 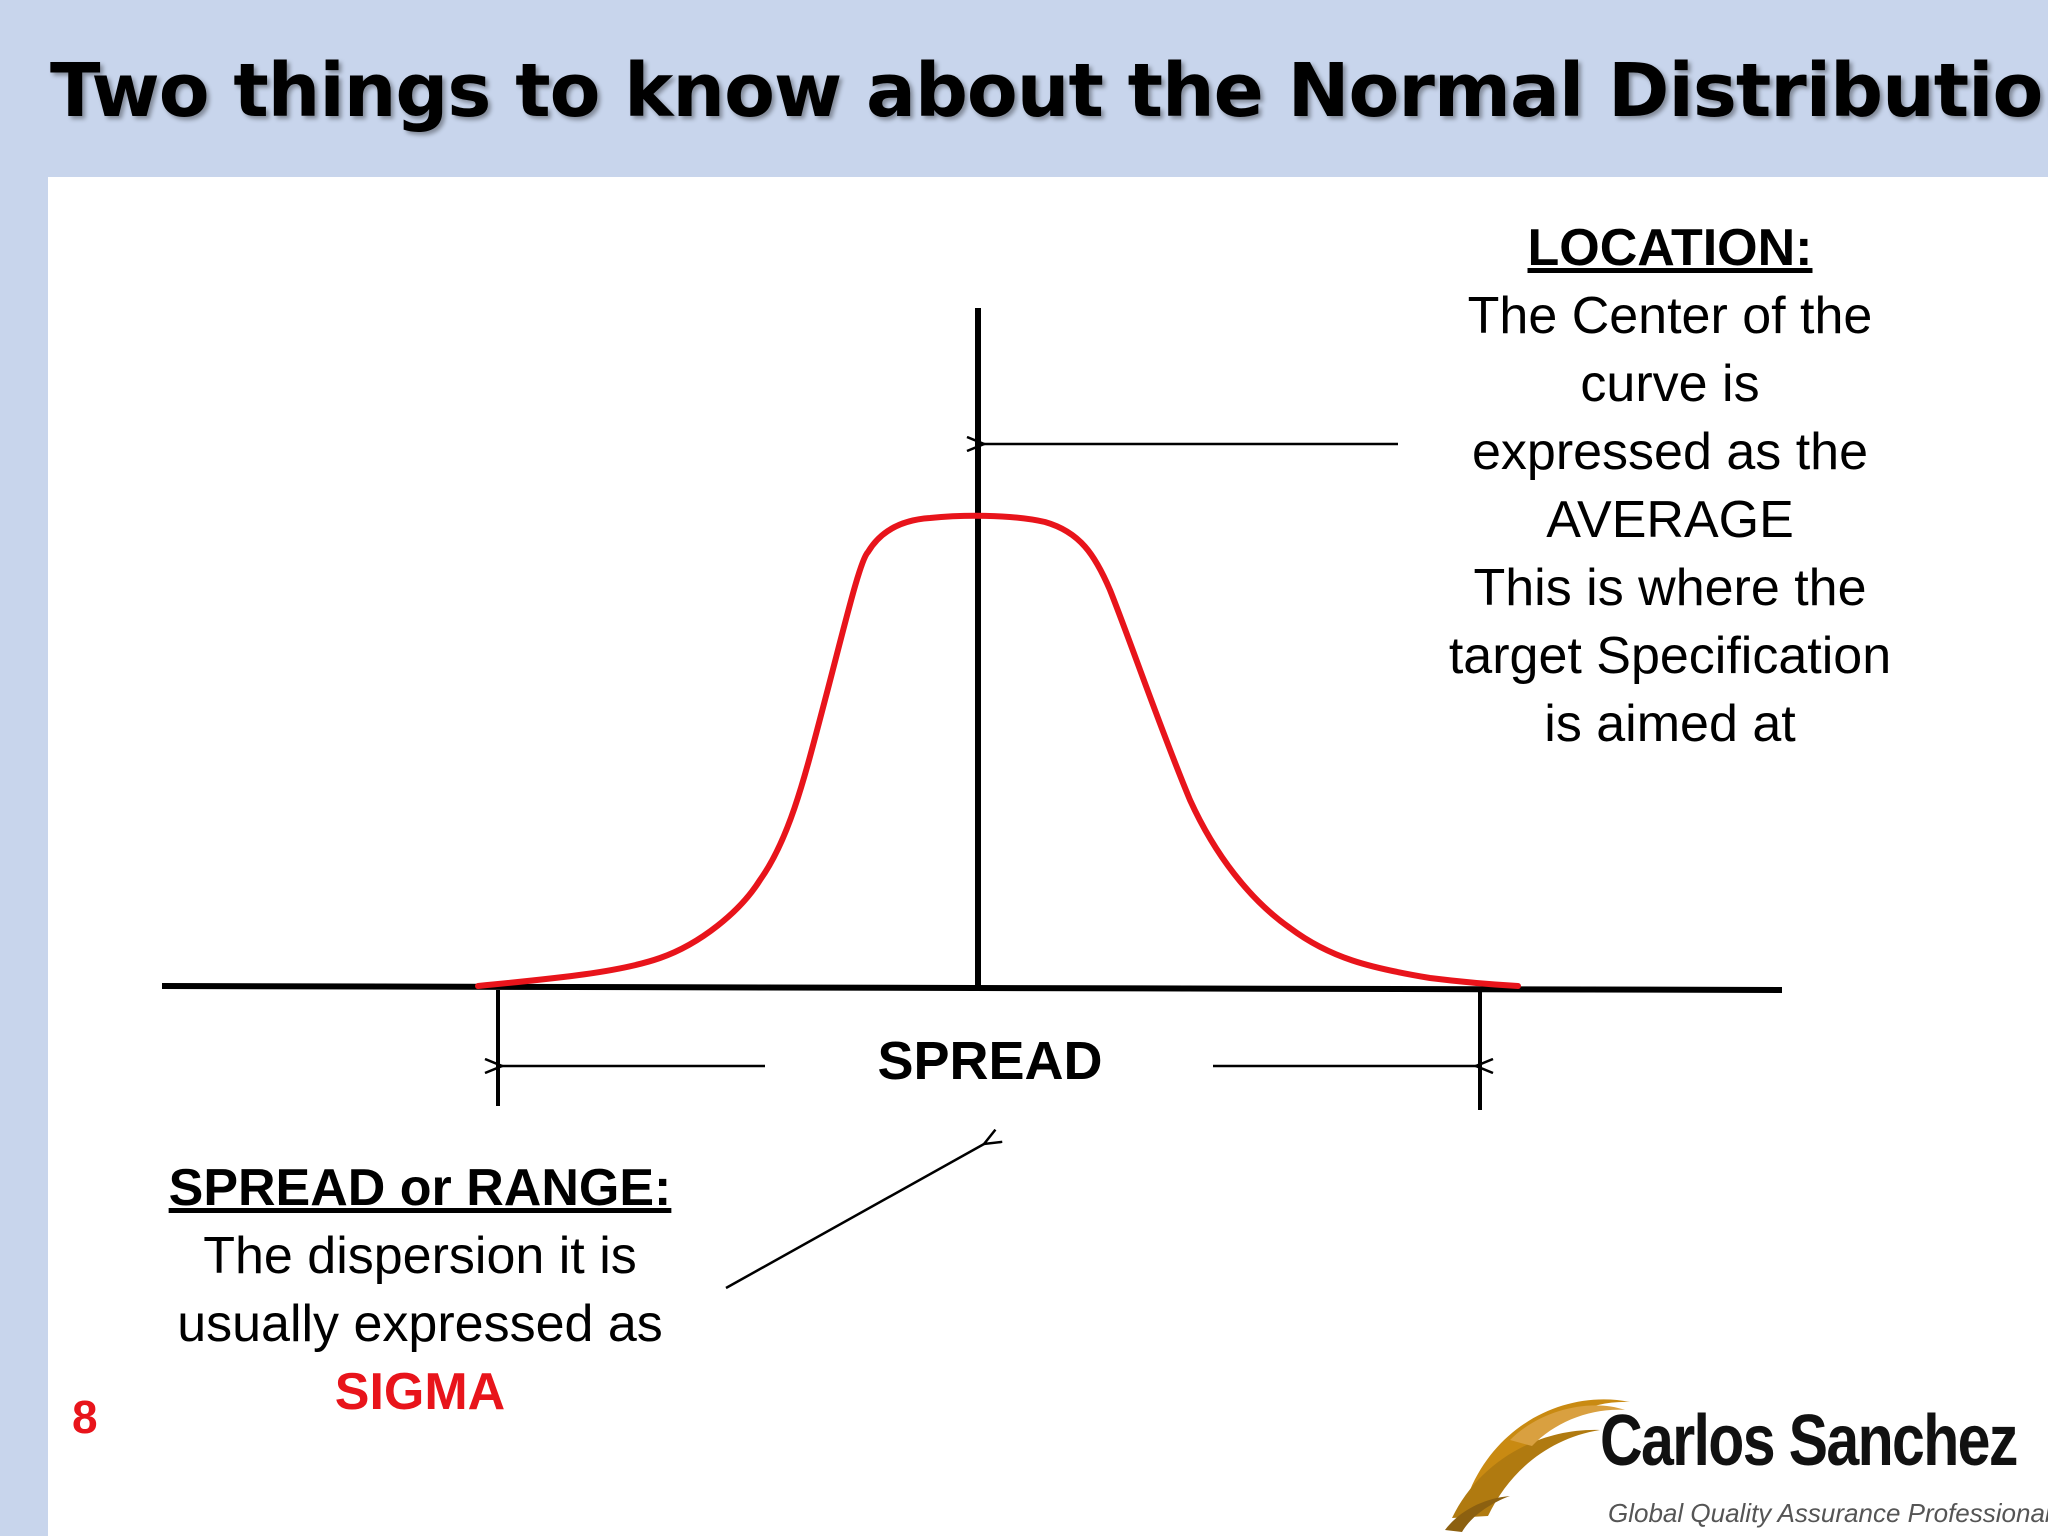 What do you see at coordinates (85, 1417) in the screenshot?
I see `page-number: 8` at bounding box center [85, 1417].